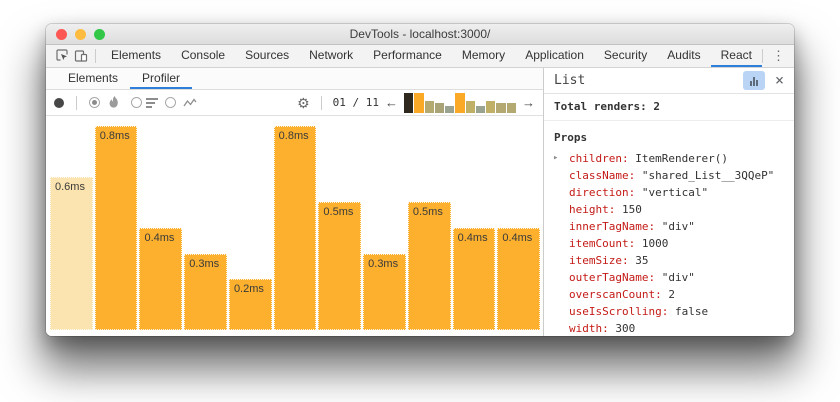  I want to click on close-panel-icon: ×, so click(779, 80).